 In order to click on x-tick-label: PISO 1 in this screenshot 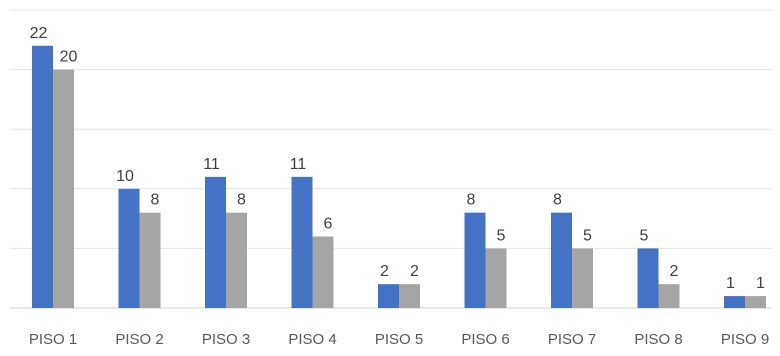, I will do `click(53, 339)`.